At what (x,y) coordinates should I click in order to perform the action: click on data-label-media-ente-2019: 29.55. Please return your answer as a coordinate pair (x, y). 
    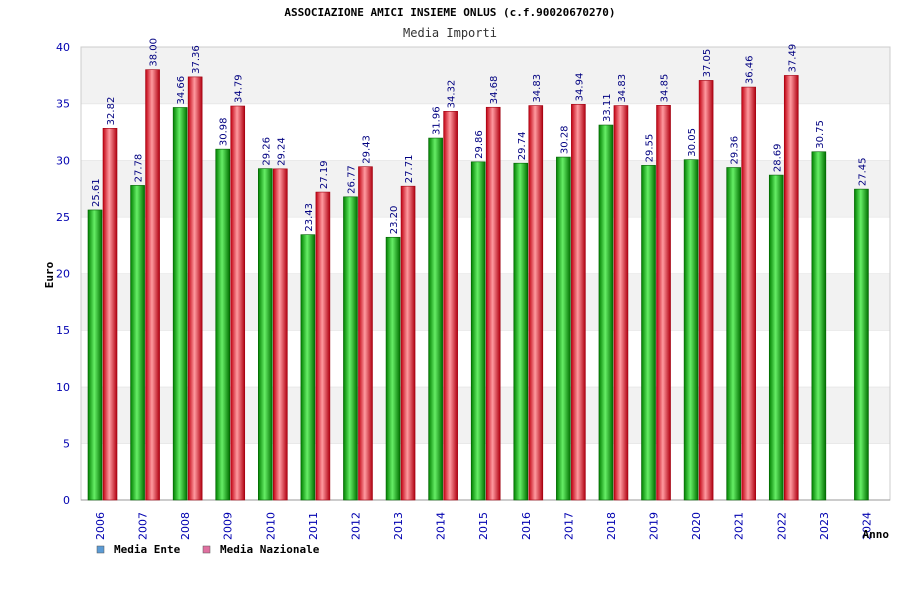
    Looking at the image, I should click on (650, 148).